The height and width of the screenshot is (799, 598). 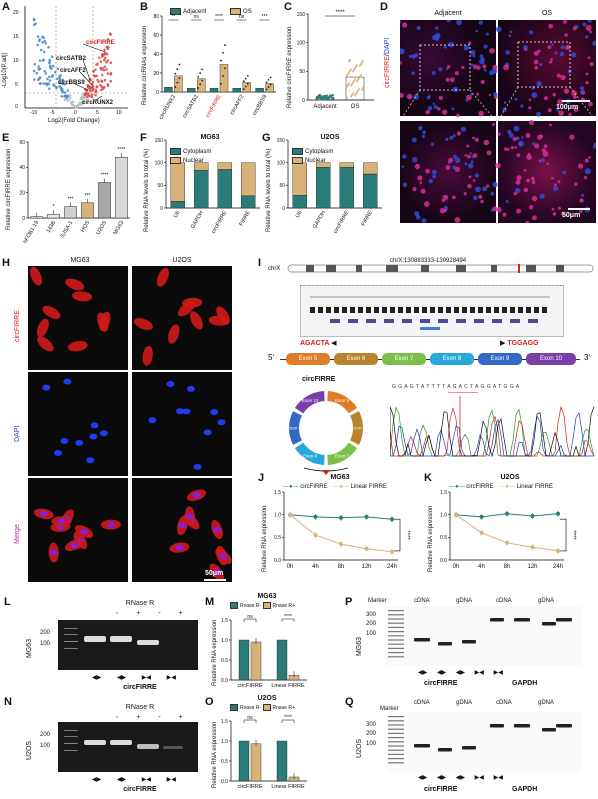 What do you see at coordinates (210, 602) in the screenshot?
I see `panel-label-m: M` at bounding box center [210, 602].